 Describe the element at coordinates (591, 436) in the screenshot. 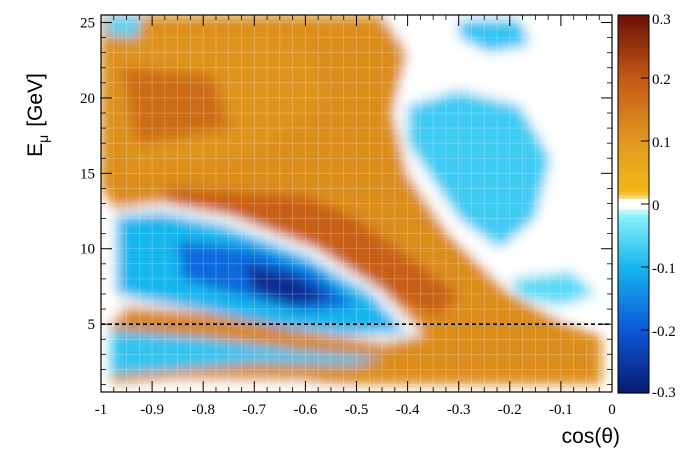

I see `x-axis-title: cos(θ)` at that location.